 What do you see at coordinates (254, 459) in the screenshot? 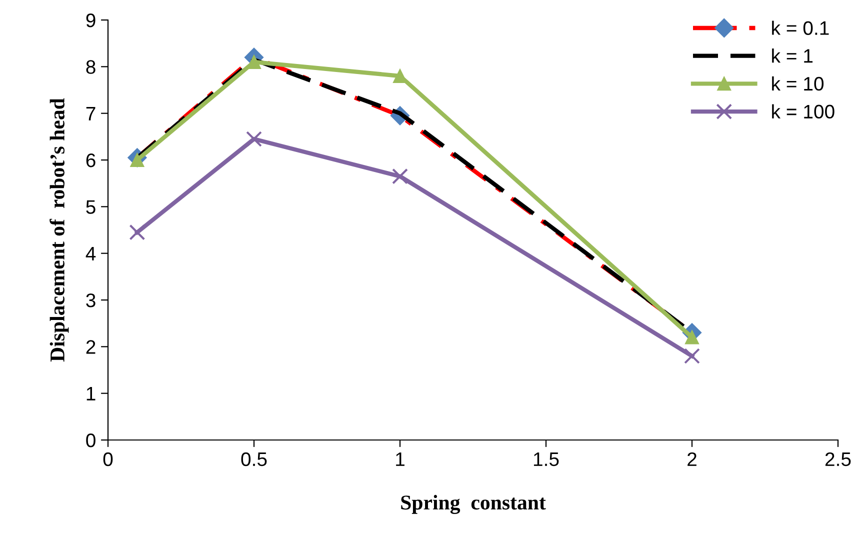
I see `x-tick-label: 0.5` at bounding box center [254, 459].